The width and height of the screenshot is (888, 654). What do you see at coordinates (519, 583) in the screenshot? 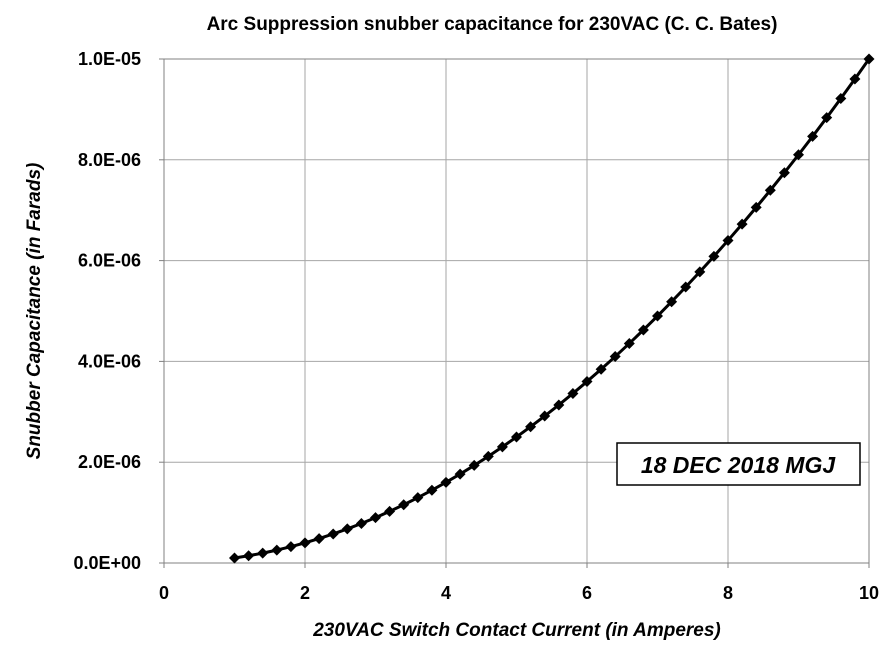
I see `x-axis-ticks: 0 2 4 6 8 10` at bounding box center [519, 583].